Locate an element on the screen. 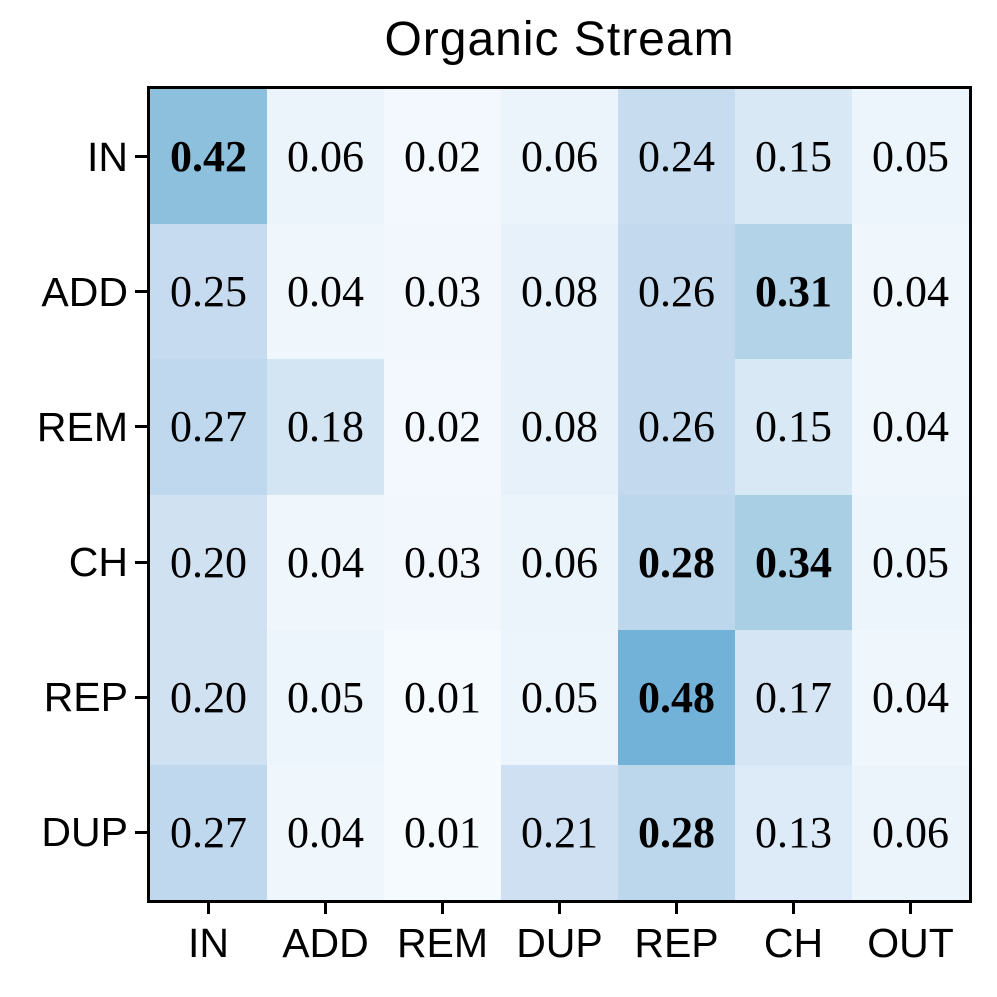  x-tick-label-ADD: ADD is located at coordinates (325, 943).